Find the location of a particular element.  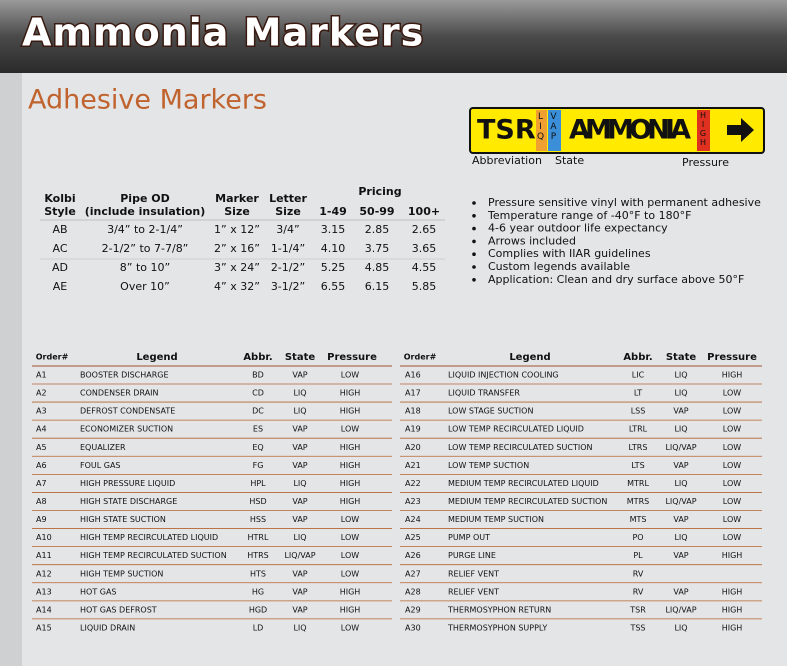

order-cell: THERMOSYPHON RETURN is located at coordinates (499, 609).